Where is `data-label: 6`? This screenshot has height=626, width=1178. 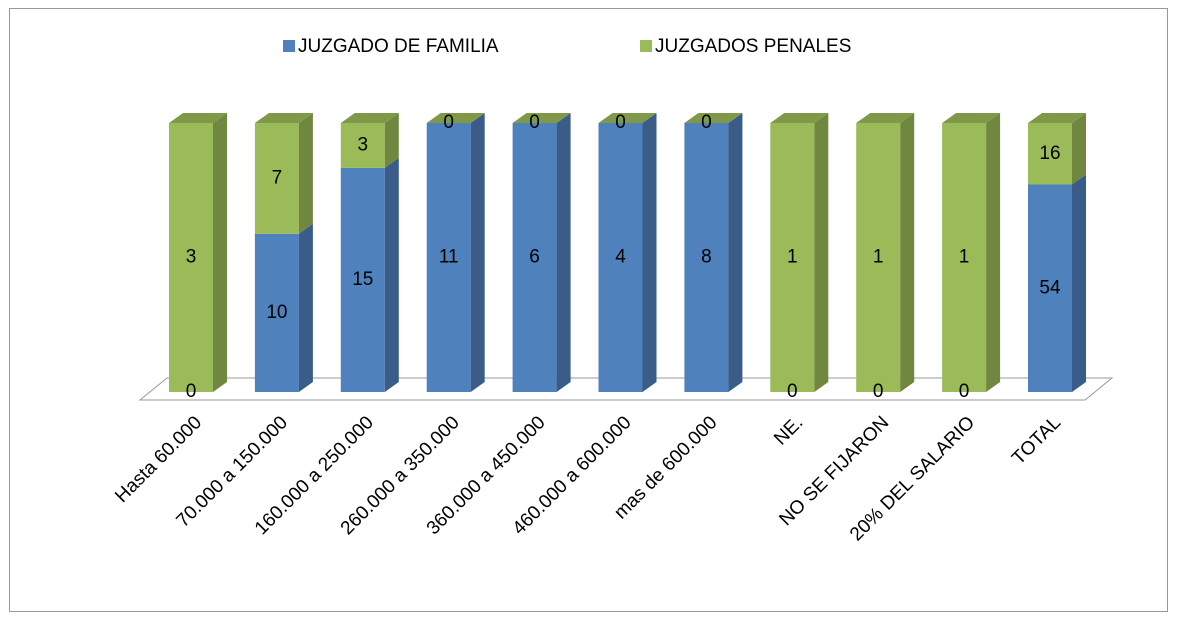 data-label: 6 is located at coordinates (534, 257).